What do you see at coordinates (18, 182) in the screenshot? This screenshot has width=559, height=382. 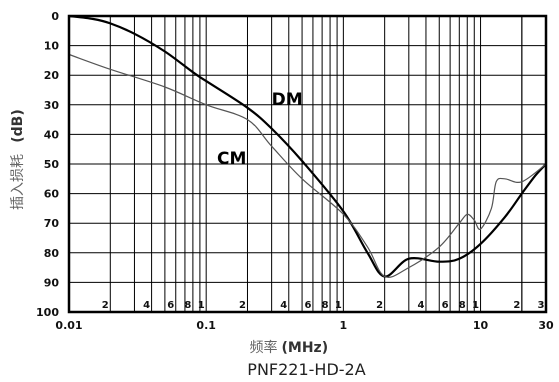 I see `y-axis-label-cn: 插入损耗` at bounding box center [18, 182].